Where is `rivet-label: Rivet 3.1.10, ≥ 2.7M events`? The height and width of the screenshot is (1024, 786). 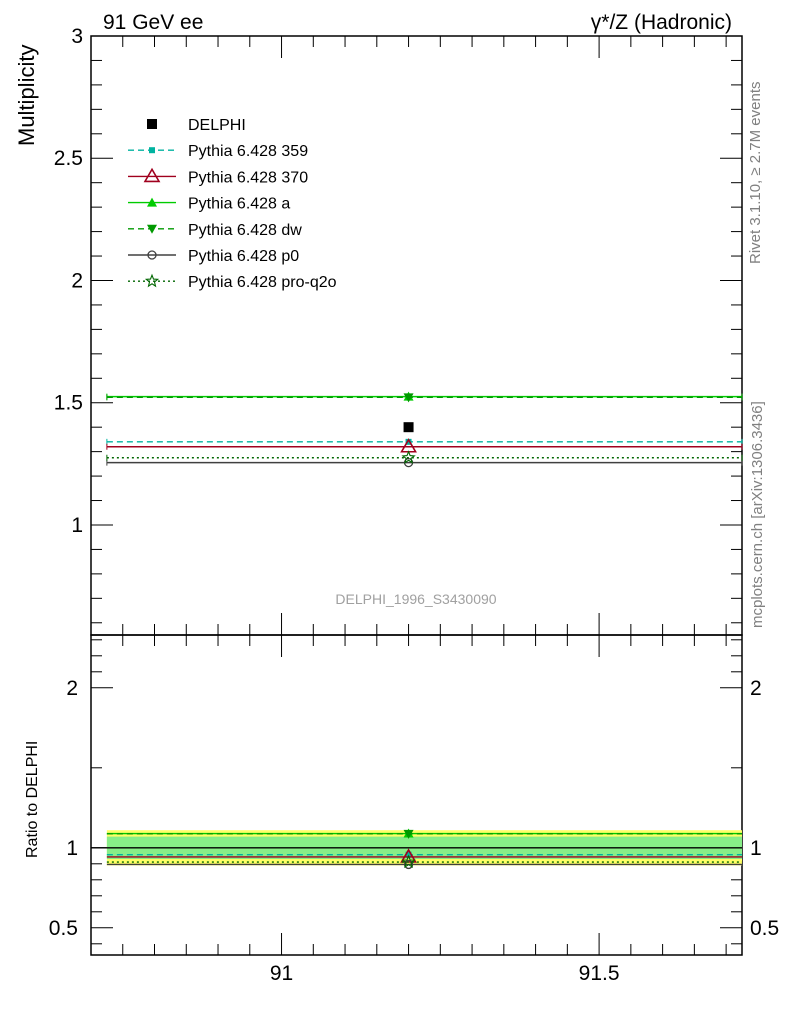 rivet-label: Rivet 3.1.10, ≥ 2.7M events is located at coordinates (755, 173).